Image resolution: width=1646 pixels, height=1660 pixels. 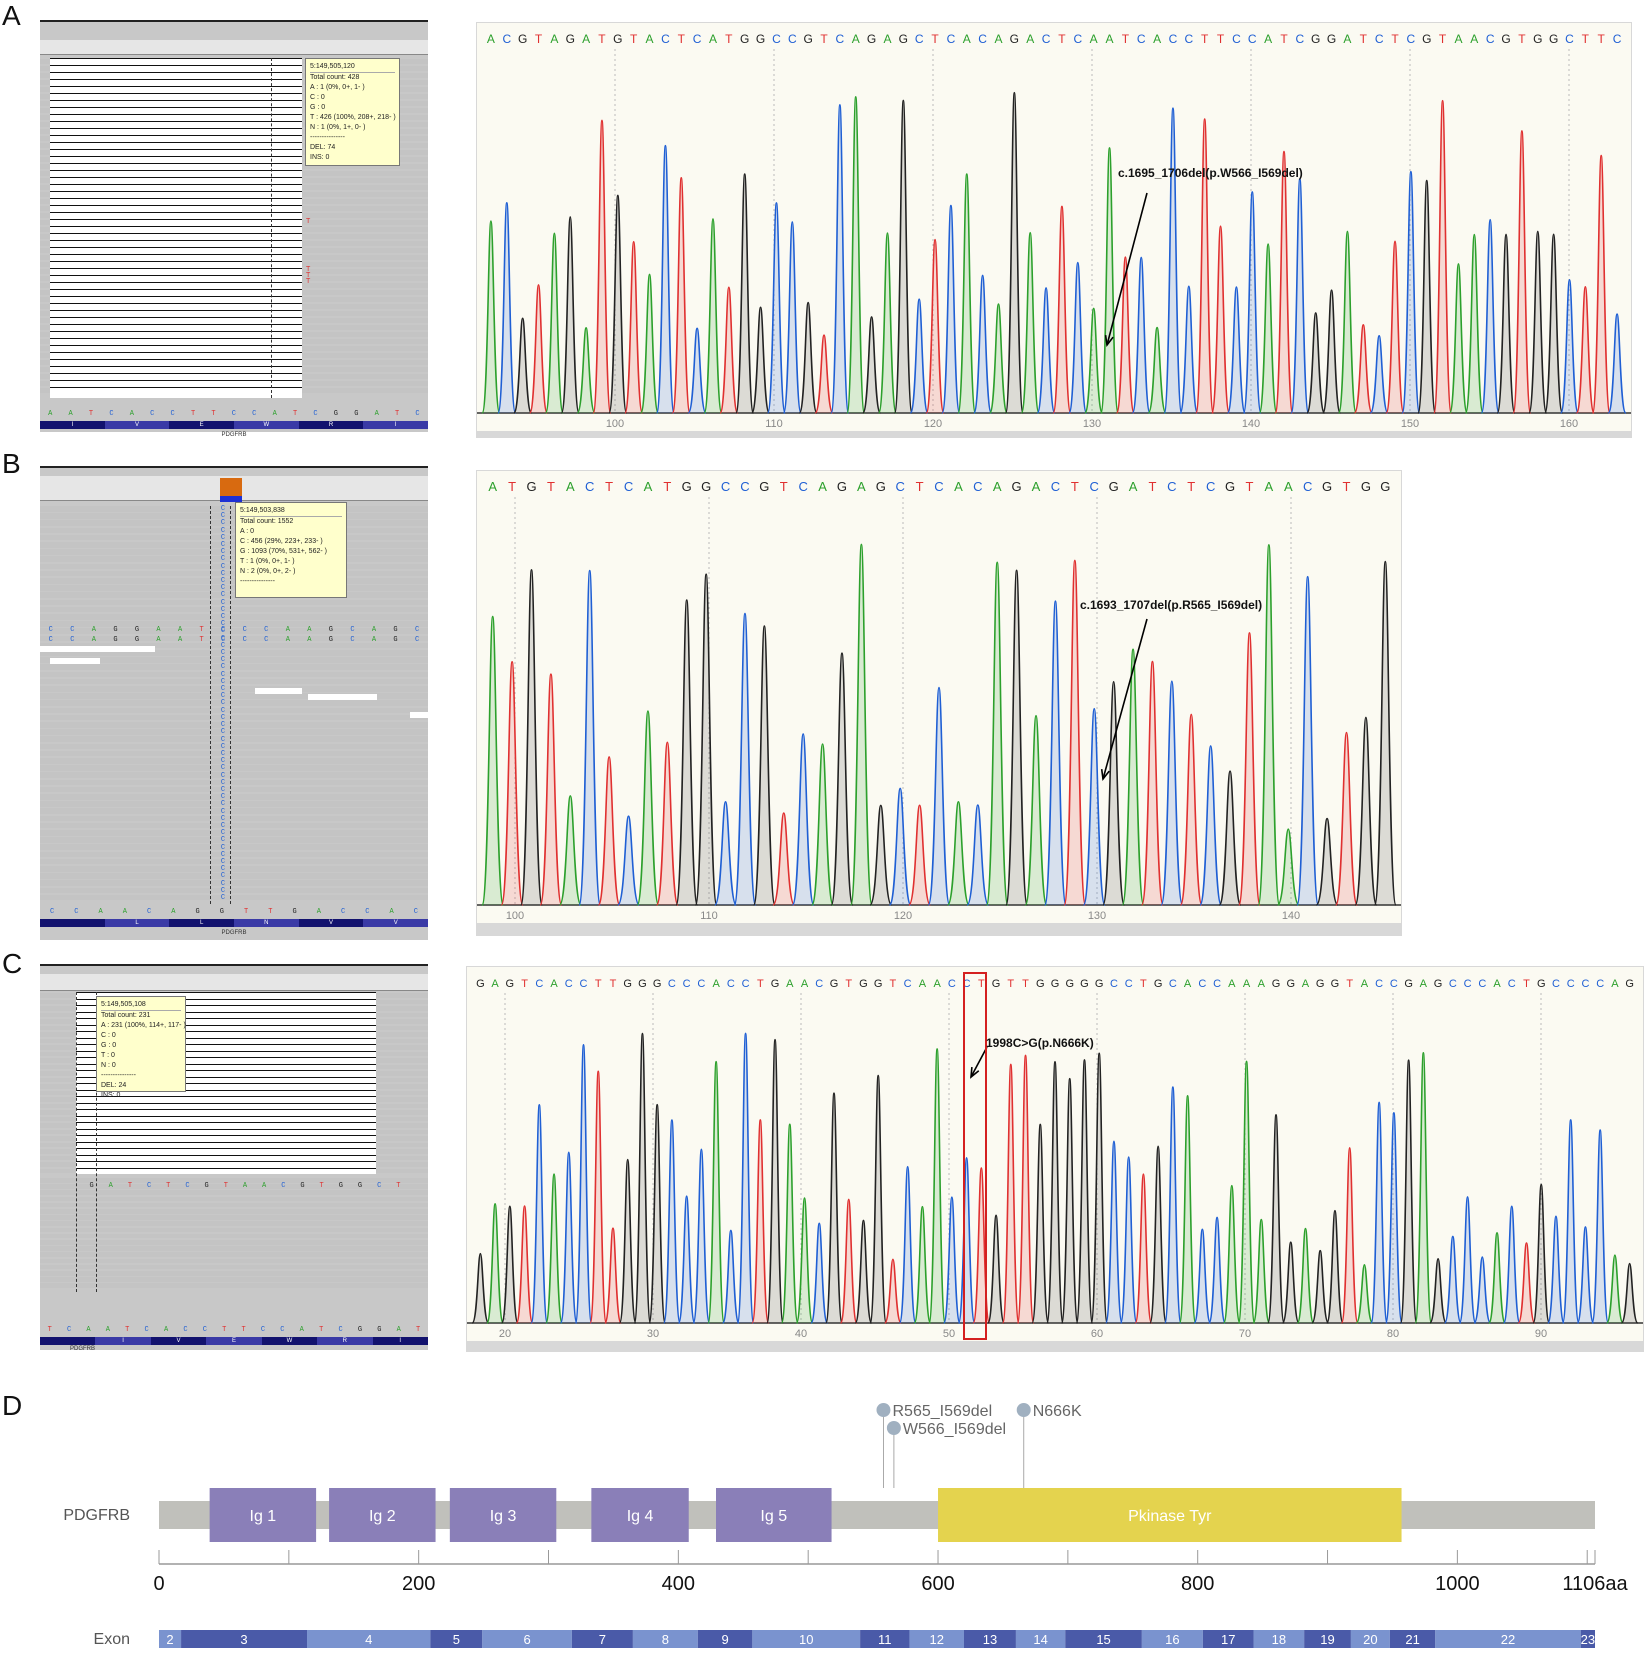 What do you see at coordinates (1291, 916) in the screenshot?
I see `tick-label: 140` at bounding box center [1291, 916].